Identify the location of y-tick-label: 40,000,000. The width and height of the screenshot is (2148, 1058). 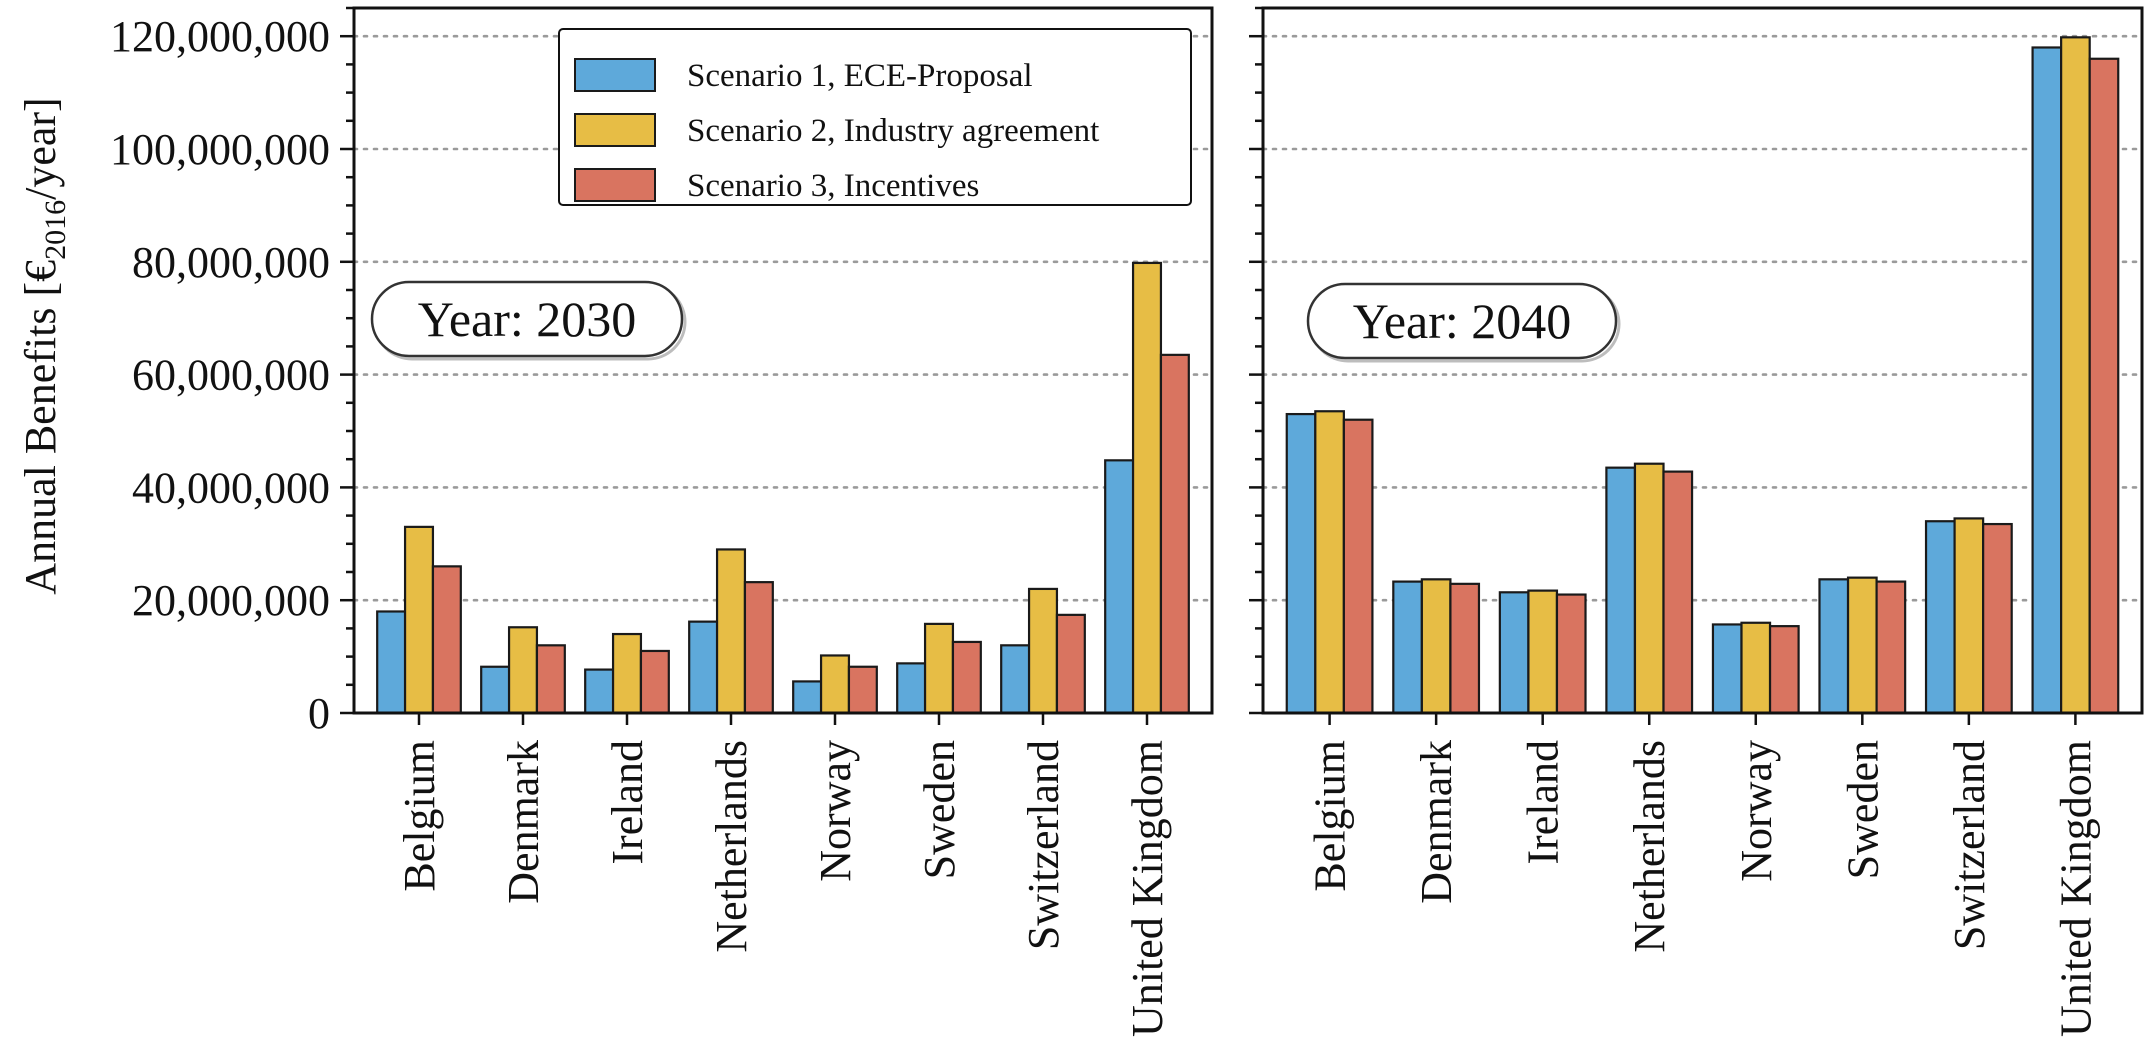
(231, 487).